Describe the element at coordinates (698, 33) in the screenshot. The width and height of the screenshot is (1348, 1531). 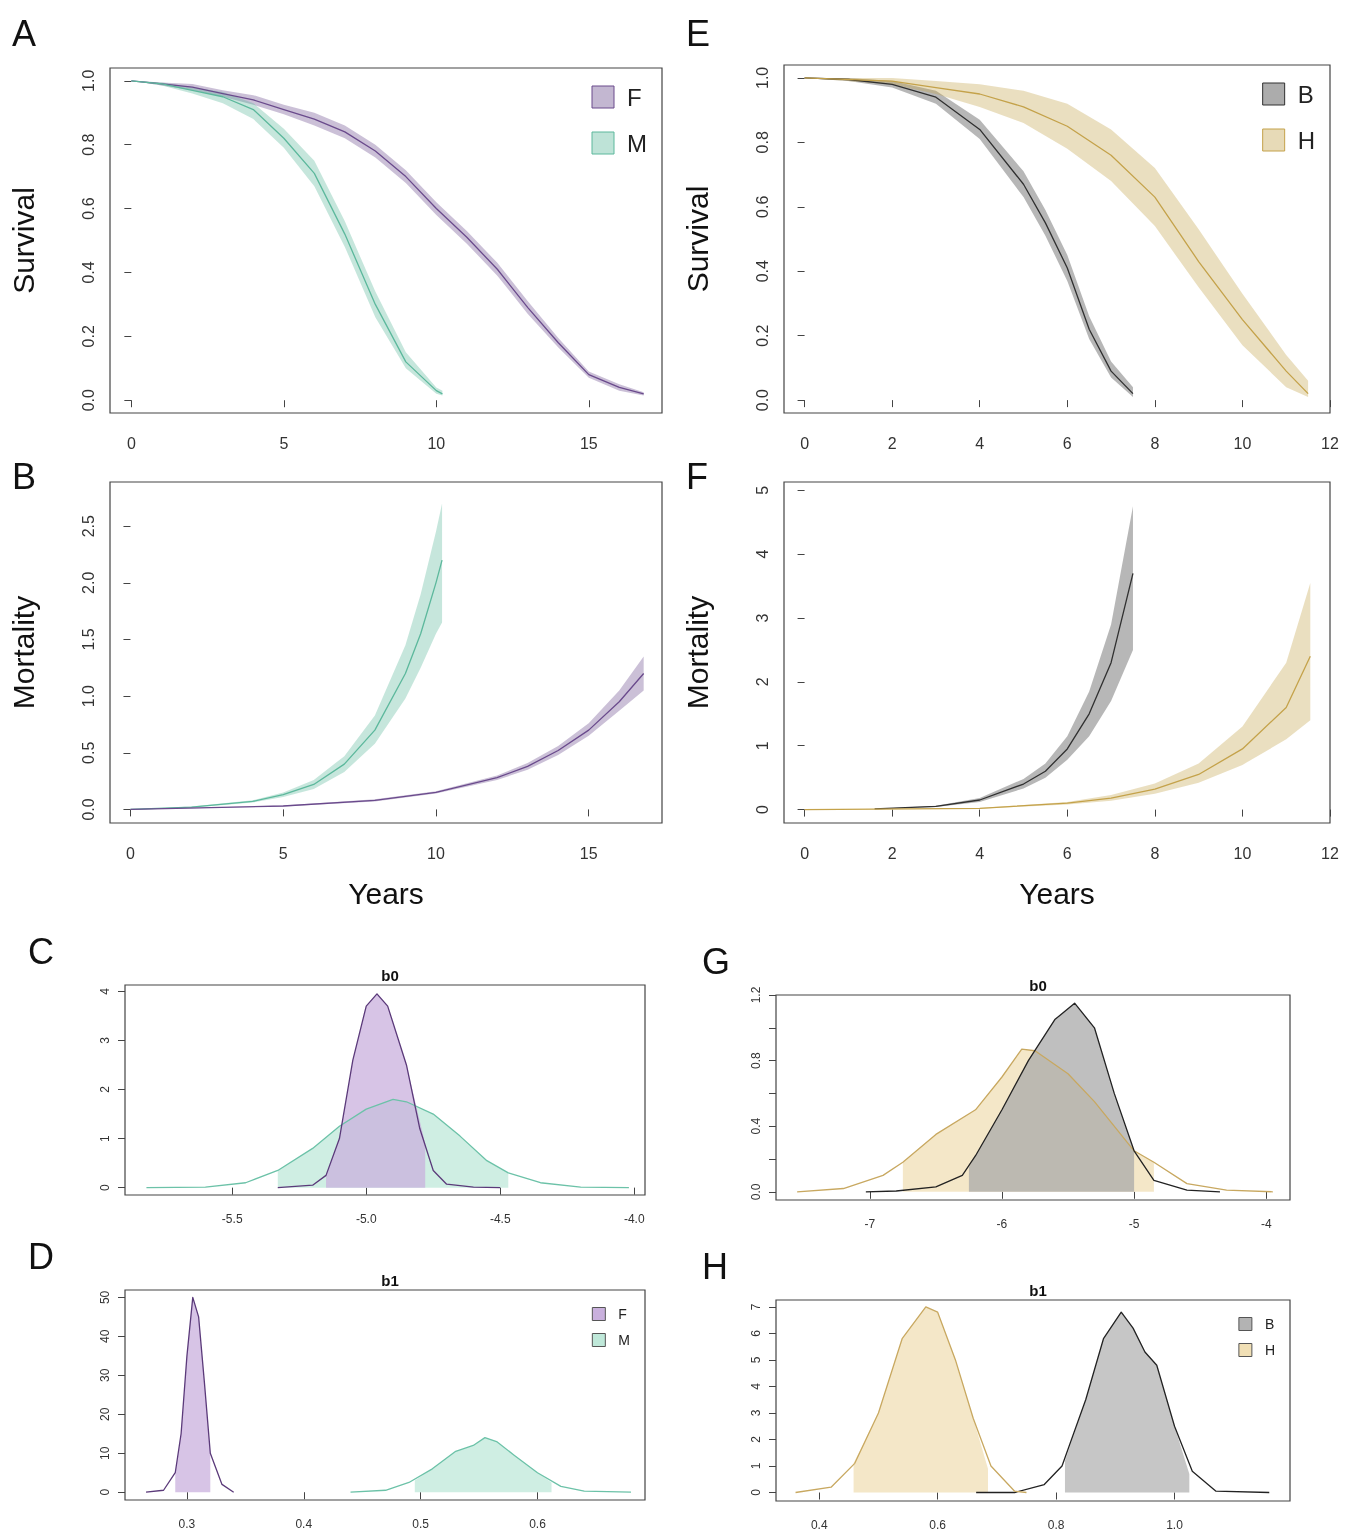
I see `text: E` at that location.